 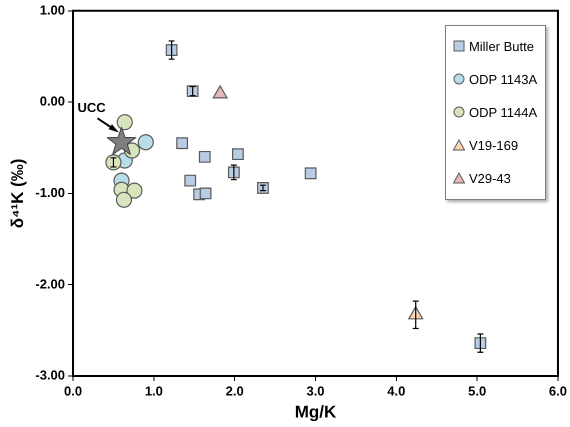 I want to click on x-tick-label: 1.0, so click(x=153, y=390).